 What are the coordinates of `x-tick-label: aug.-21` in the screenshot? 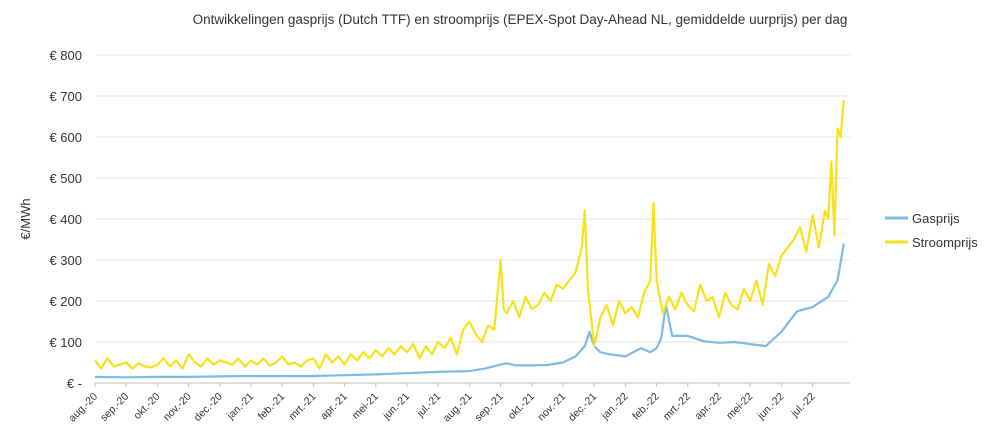 It's located at (458, 408).